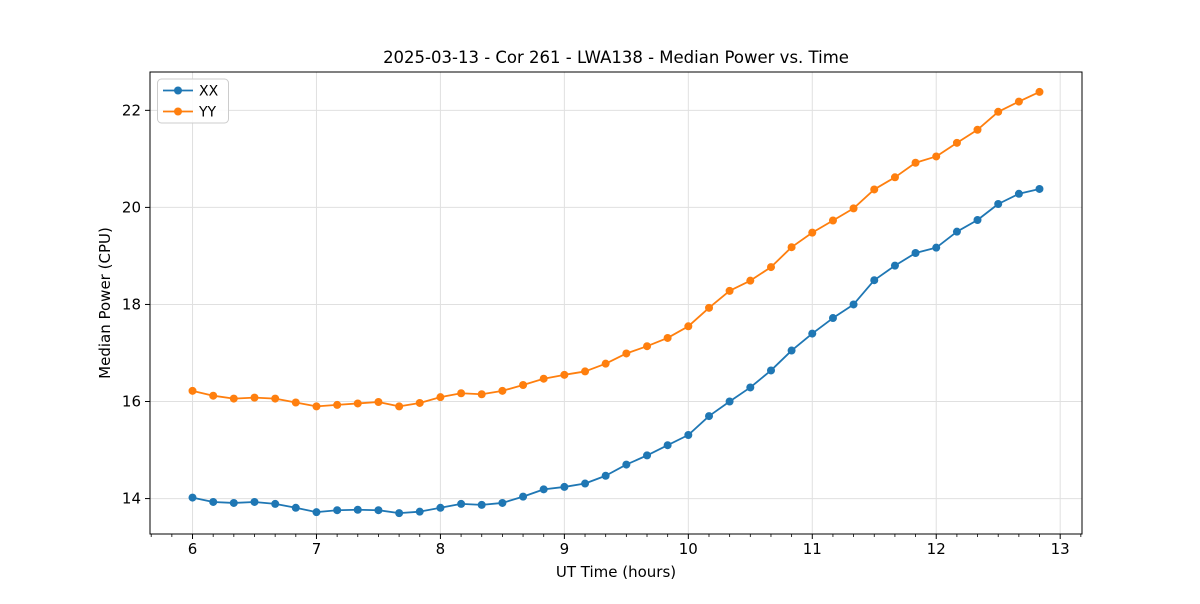  Describe the element at coordinates (317, 549) in the screenshot. I see `x-tick-label: 7` at that location.